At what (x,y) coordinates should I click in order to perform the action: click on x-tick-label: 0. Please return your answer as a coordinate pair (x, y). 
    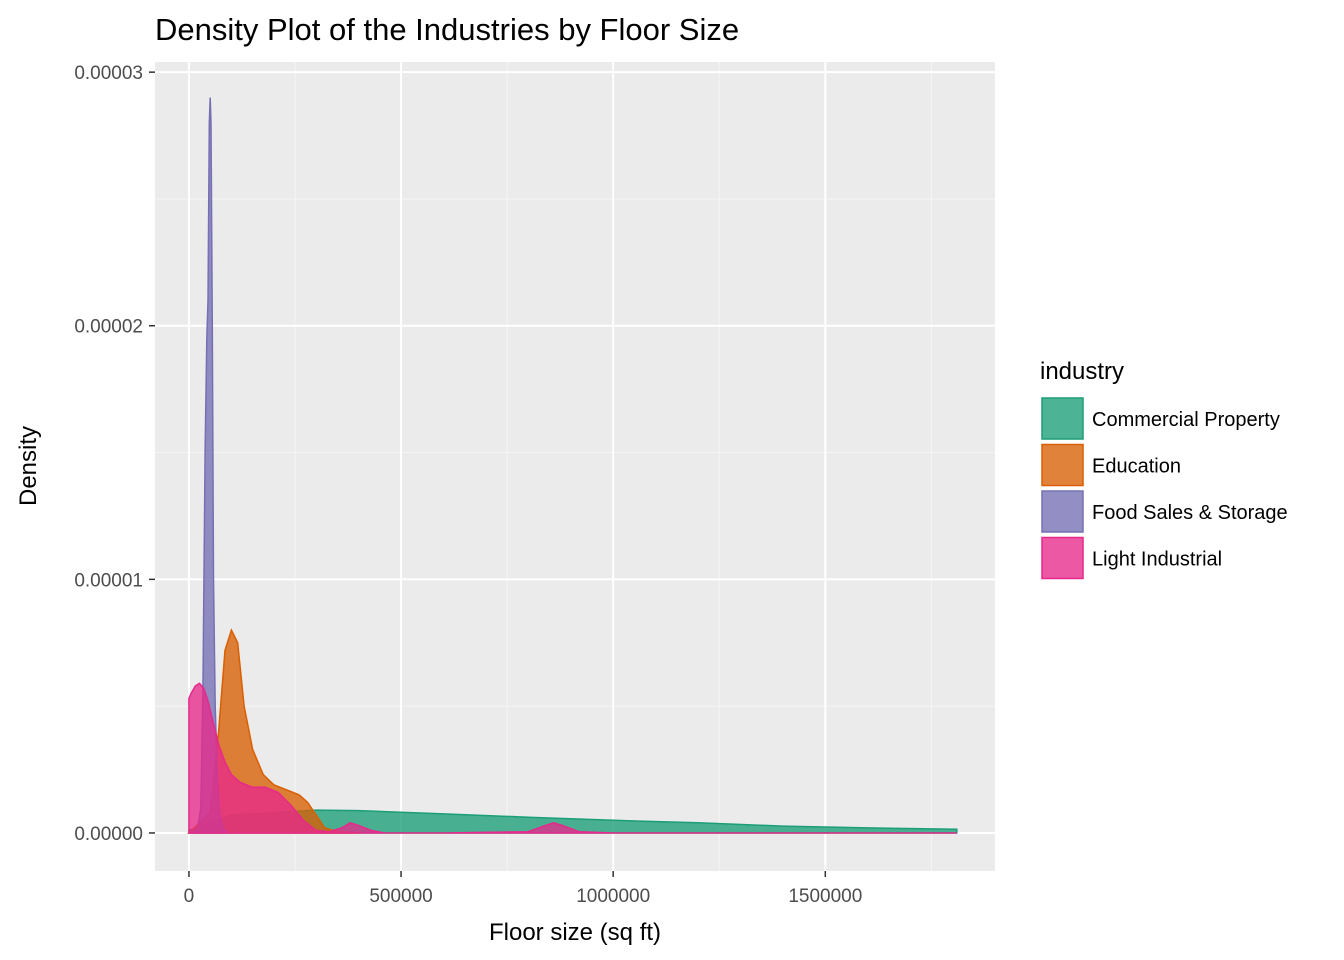
    Looking at the image, I should click on (189, 896).